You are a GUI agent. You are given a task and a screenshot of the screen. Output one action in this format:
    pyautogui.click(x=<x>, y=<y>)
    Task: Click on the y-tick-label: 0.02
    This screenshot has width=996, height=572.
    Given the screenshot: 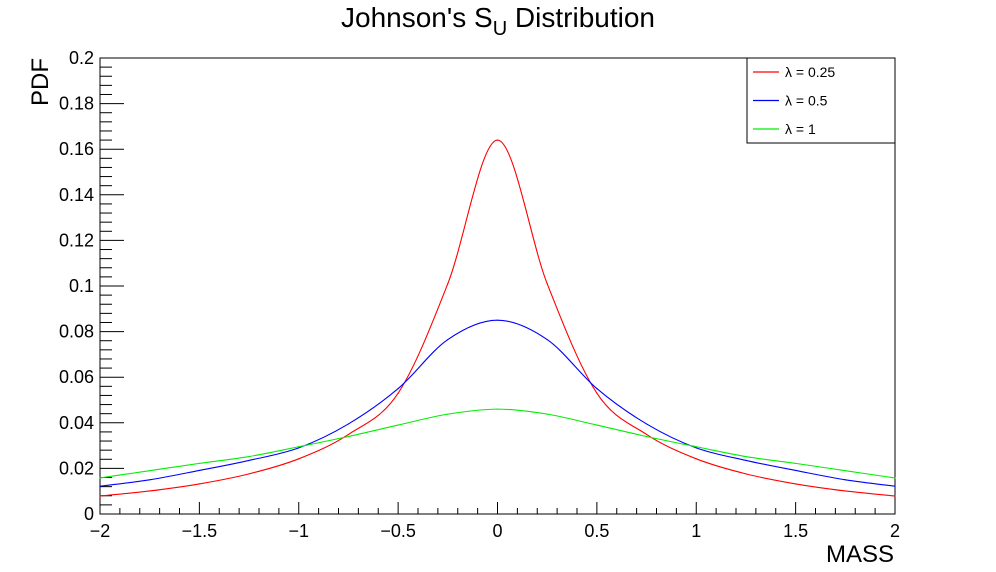 What is the action you would take?
    pyautogui.click(x=76, y=468)
    